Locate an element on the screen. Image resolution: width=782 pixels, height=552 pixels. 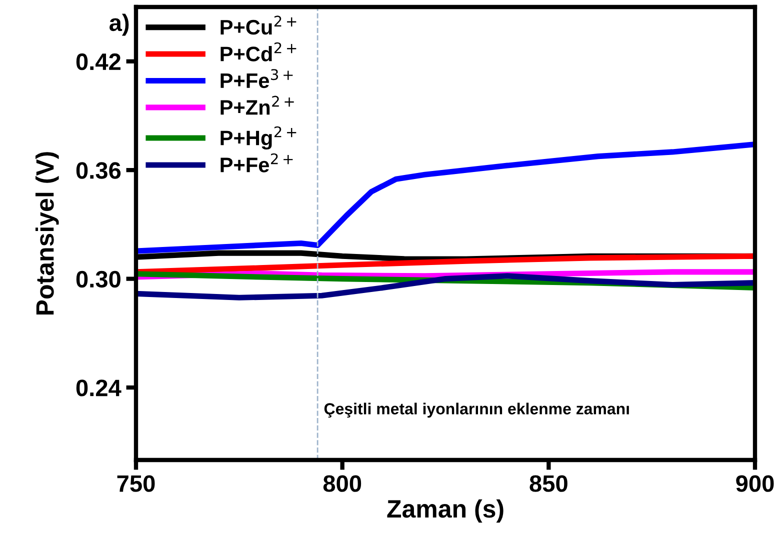
x-axis-title: Zaman (s) is located at coordinates (445, 511).